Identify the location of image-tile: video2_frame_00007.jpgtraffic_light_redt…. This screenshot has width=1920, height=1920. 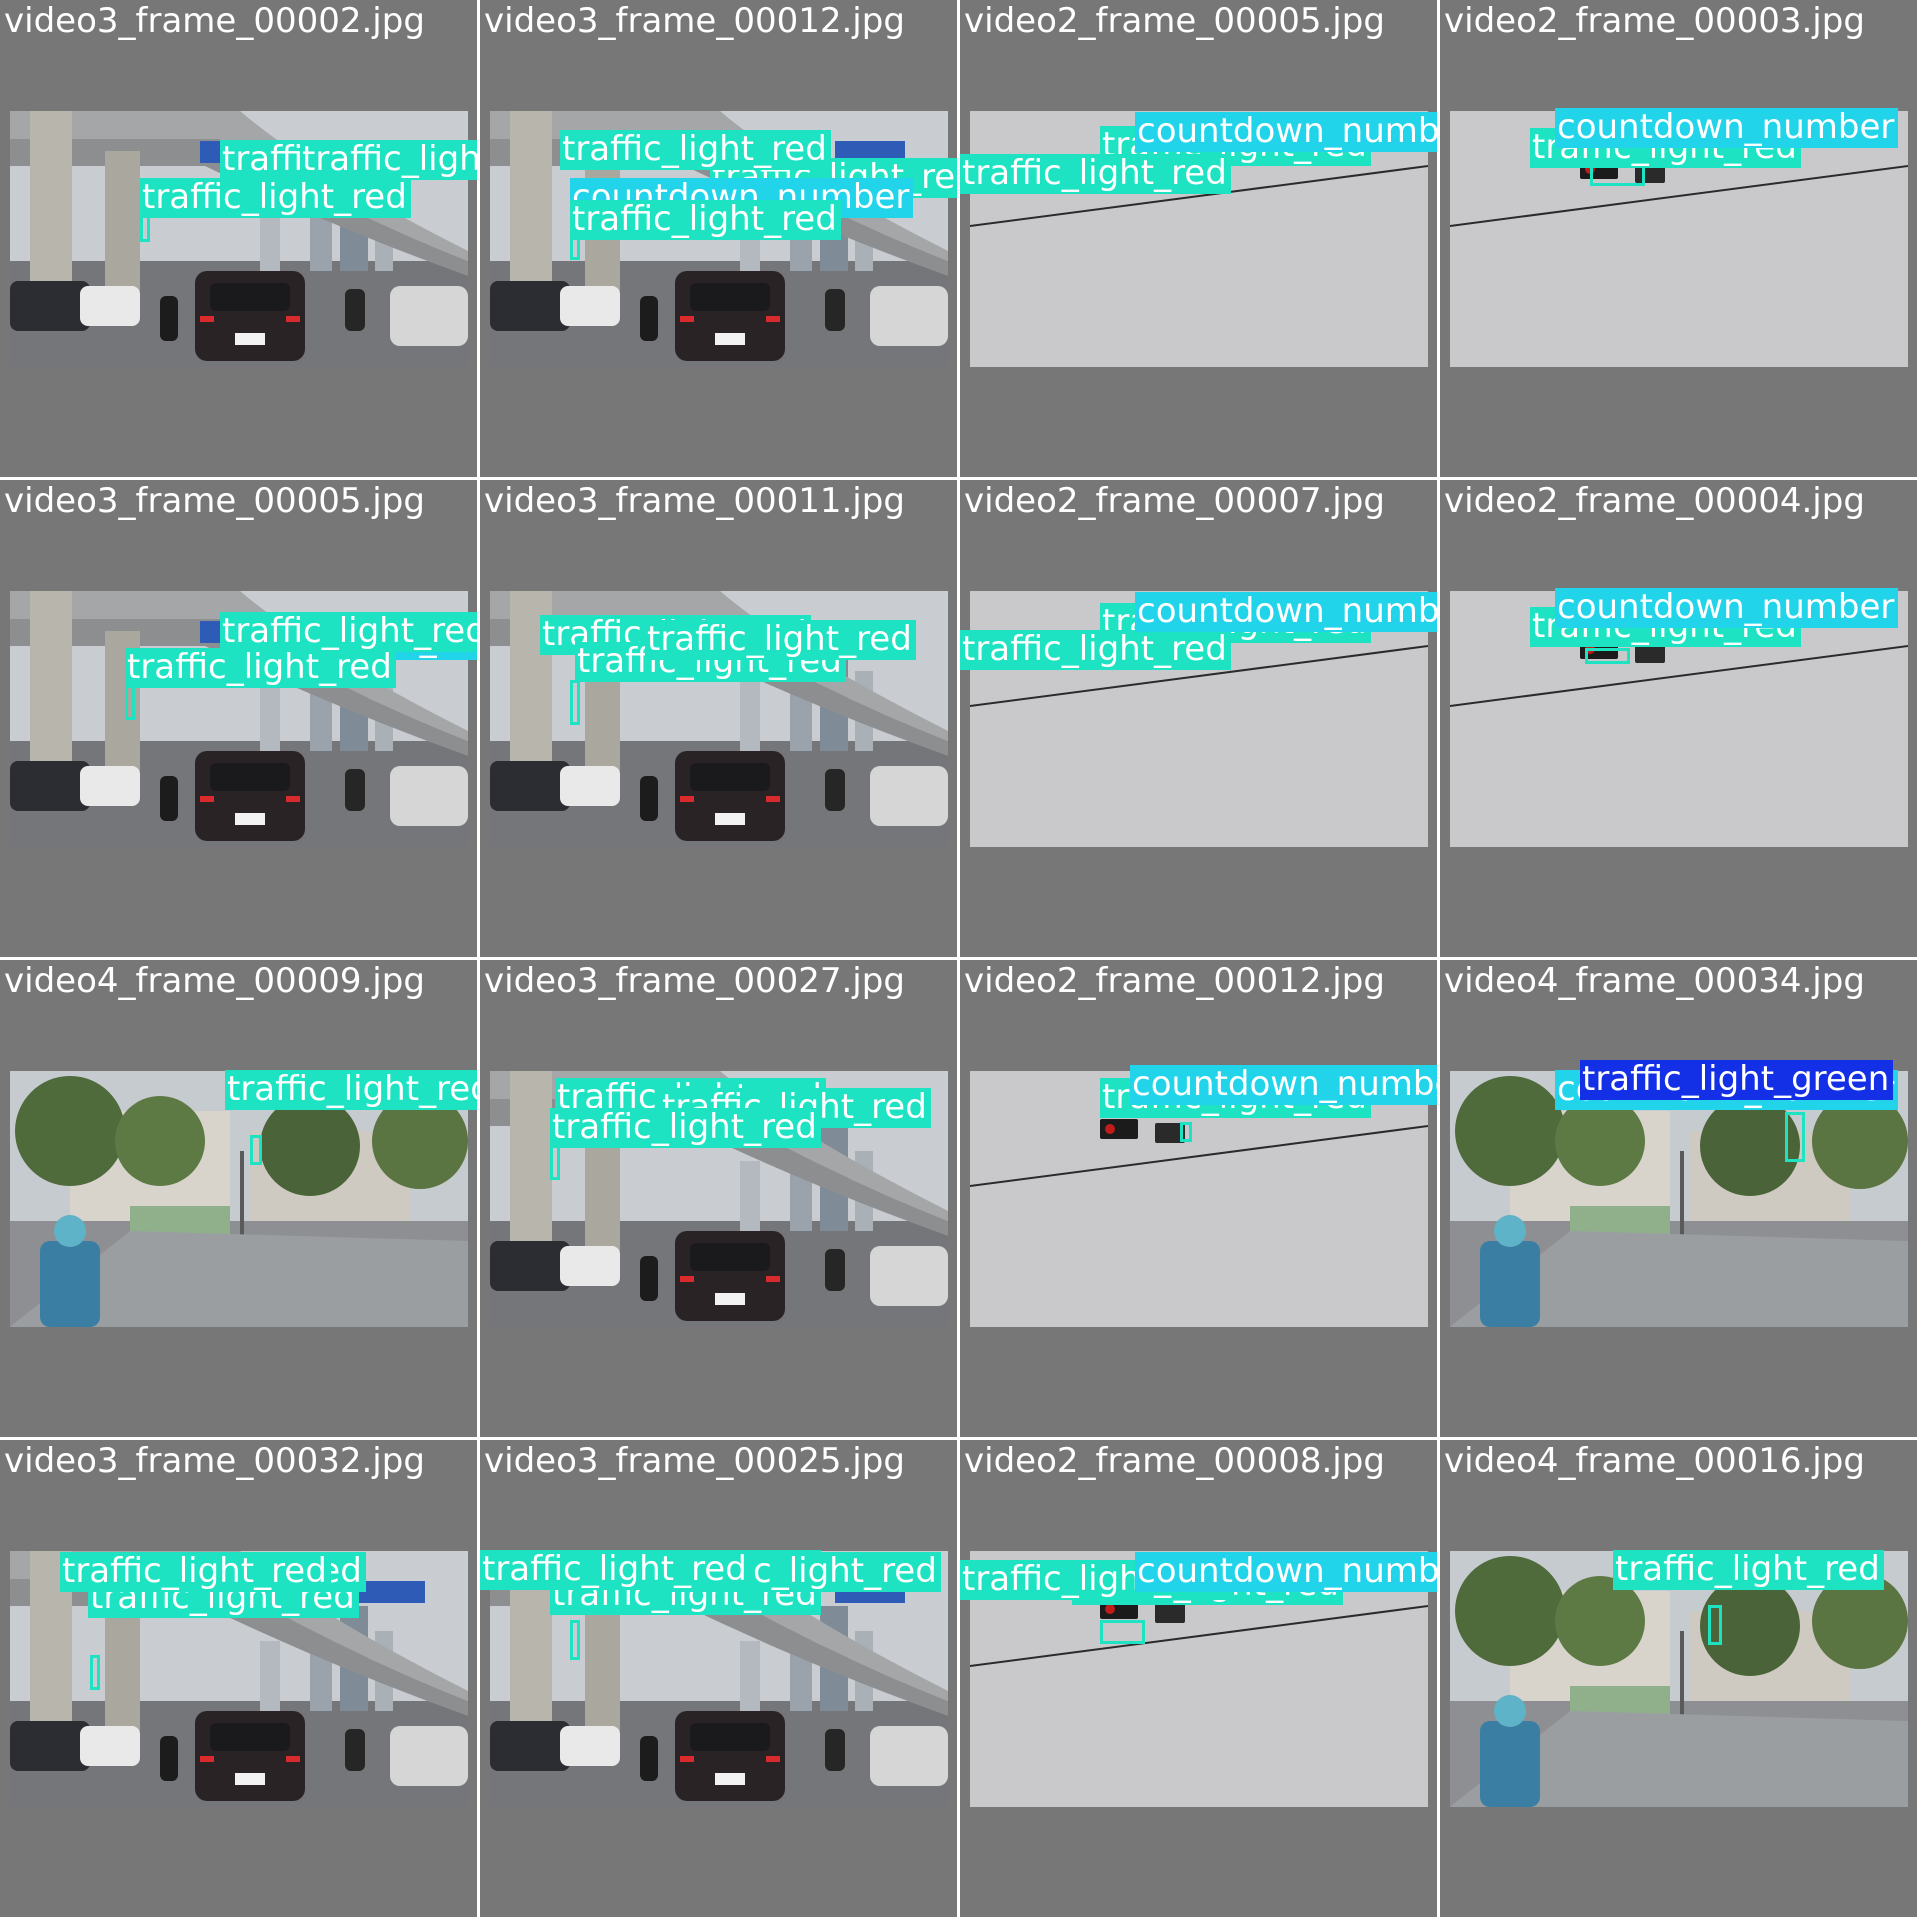
(1198, 718).